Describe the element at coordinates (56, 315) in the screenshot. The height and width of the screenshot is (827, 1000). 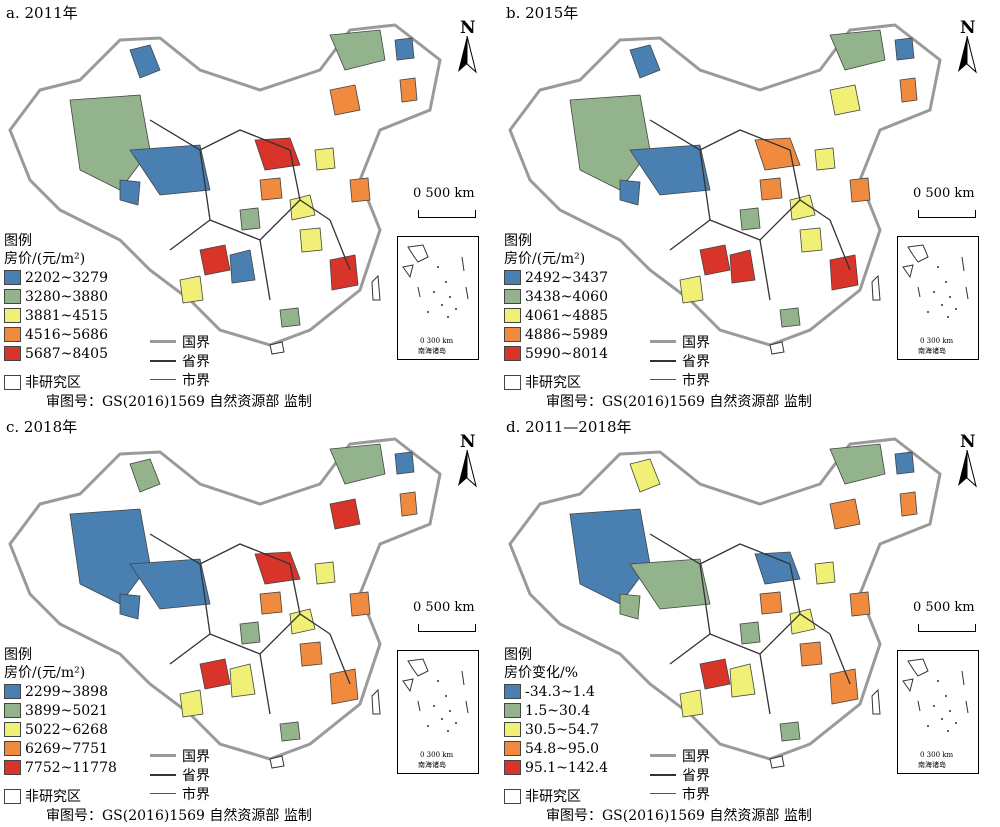
I see `legend-class-3: 3881~4515` at that location.